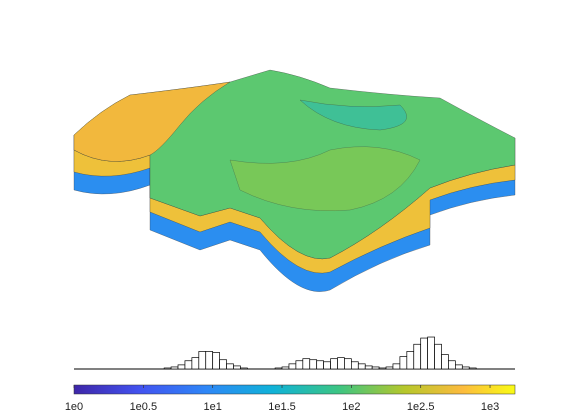  Describe the element at coordinates (74, 407) in the screenshot. I see `colorbar-tick-label: 1e0` at that location.